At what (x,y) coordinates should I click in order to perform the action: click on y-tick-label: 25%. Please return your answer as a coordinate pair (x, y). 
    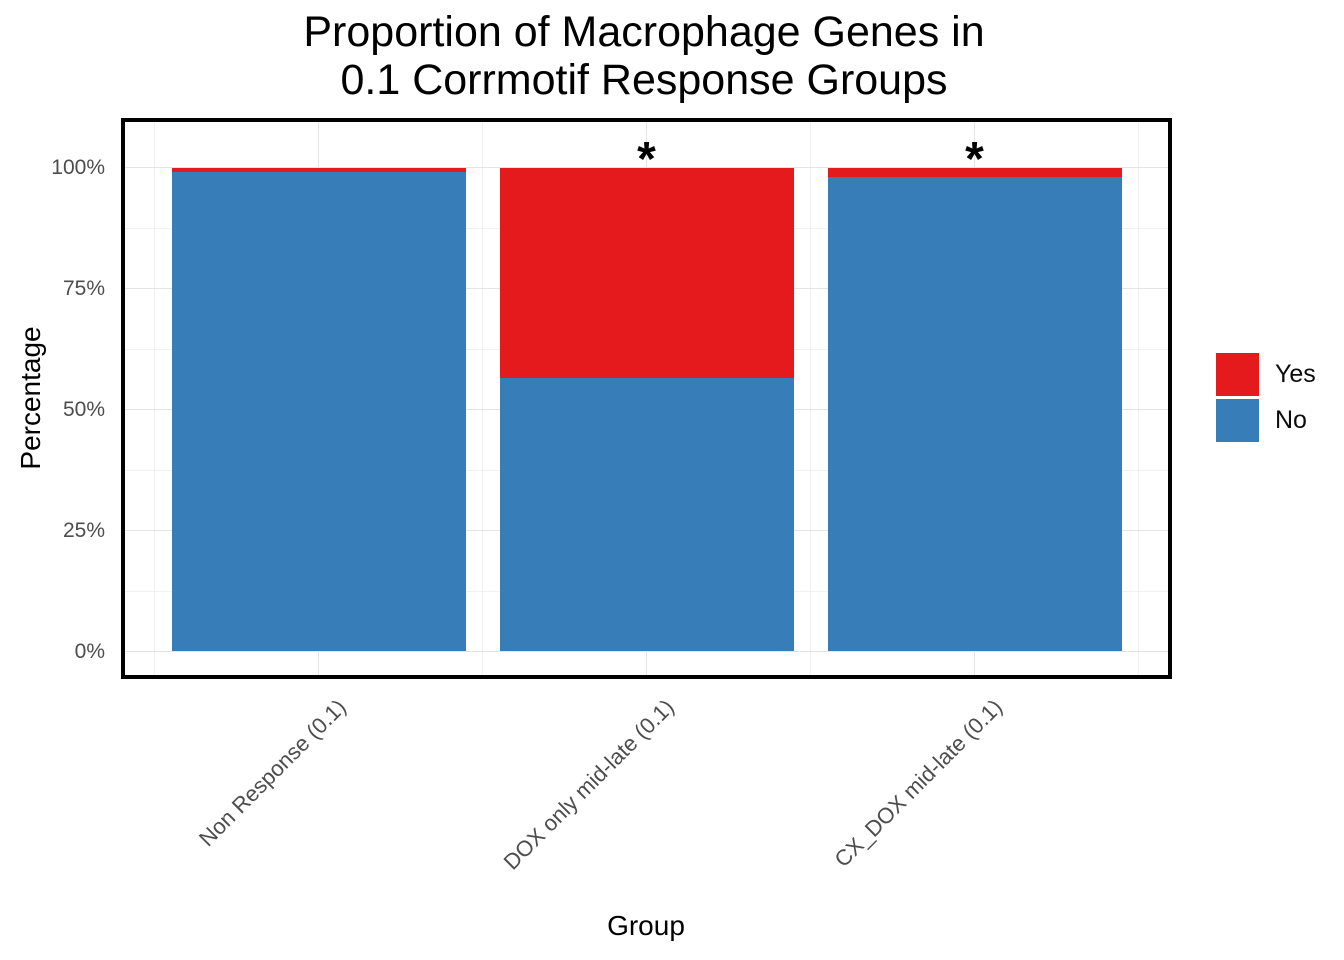
    Looking at the image, I should click on (83, 530).